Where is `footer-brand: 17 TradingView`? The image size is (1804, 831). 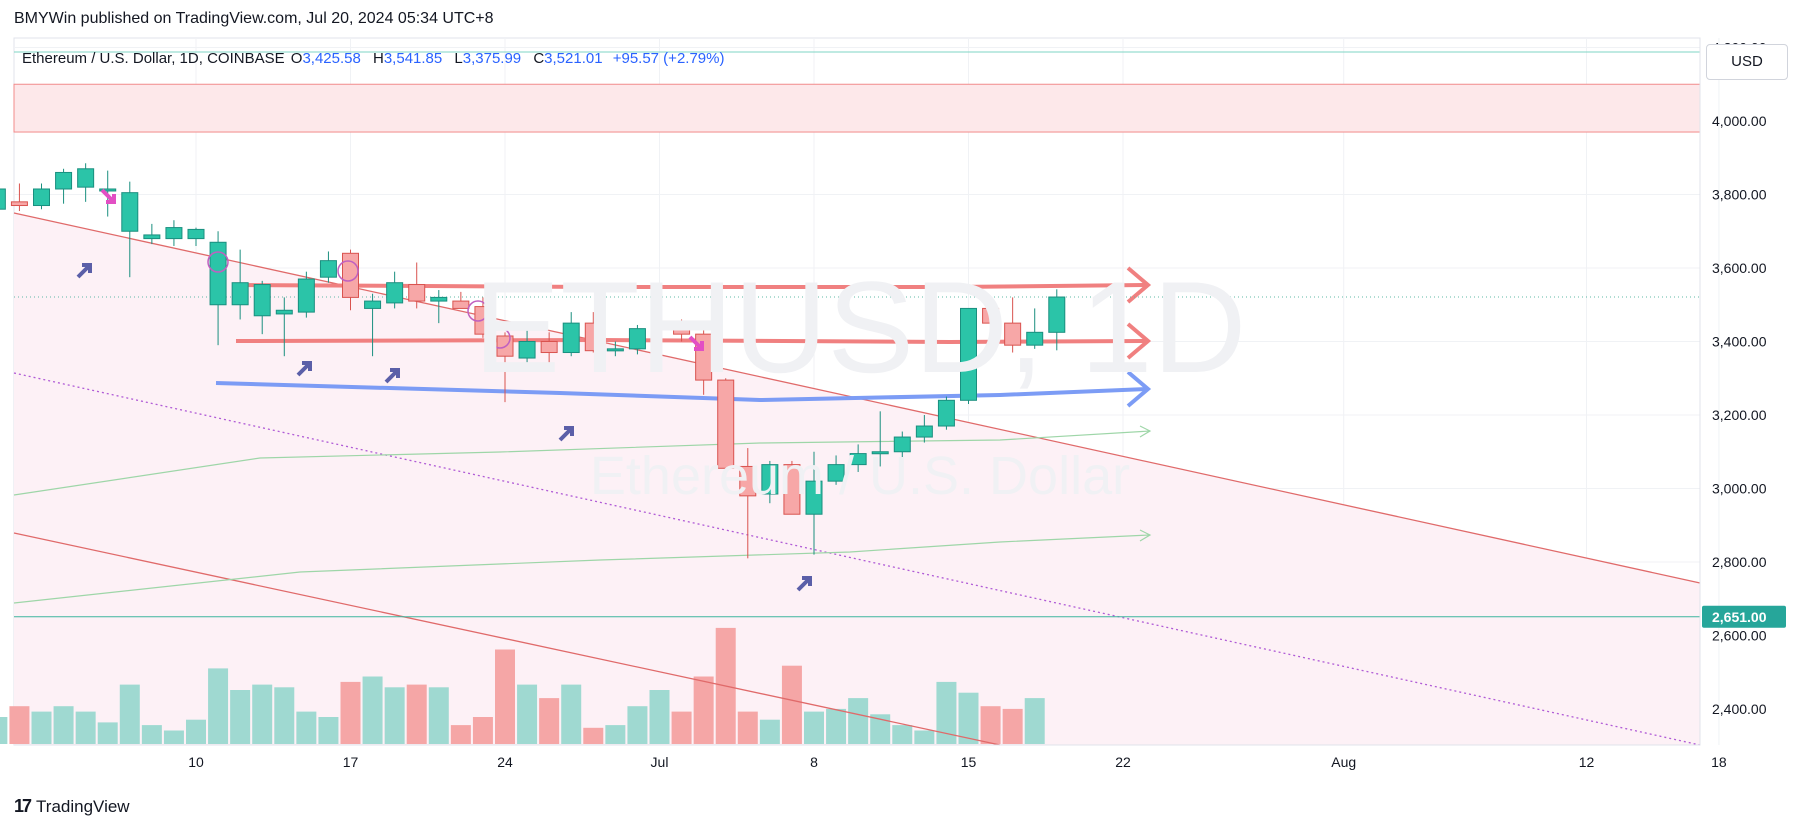 footer-brand: 17 TradingView is located at coordinates (72, 806).